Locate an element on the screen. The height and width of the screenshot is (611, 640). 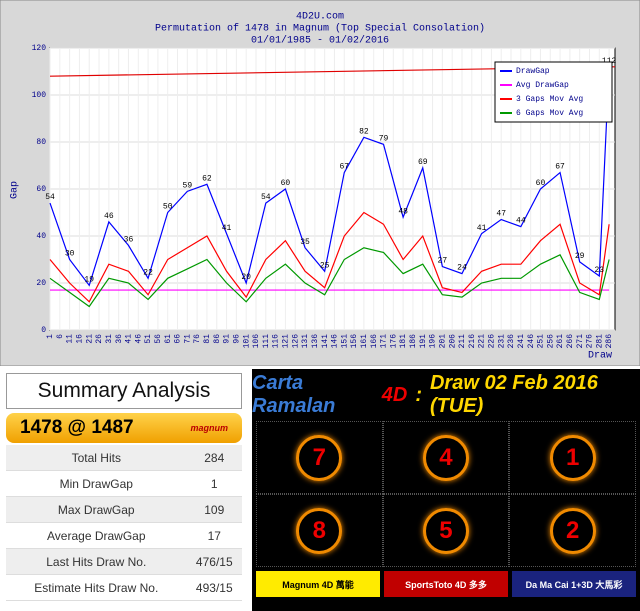
legend-label: DrawGap is located at coordinates (533, 71).